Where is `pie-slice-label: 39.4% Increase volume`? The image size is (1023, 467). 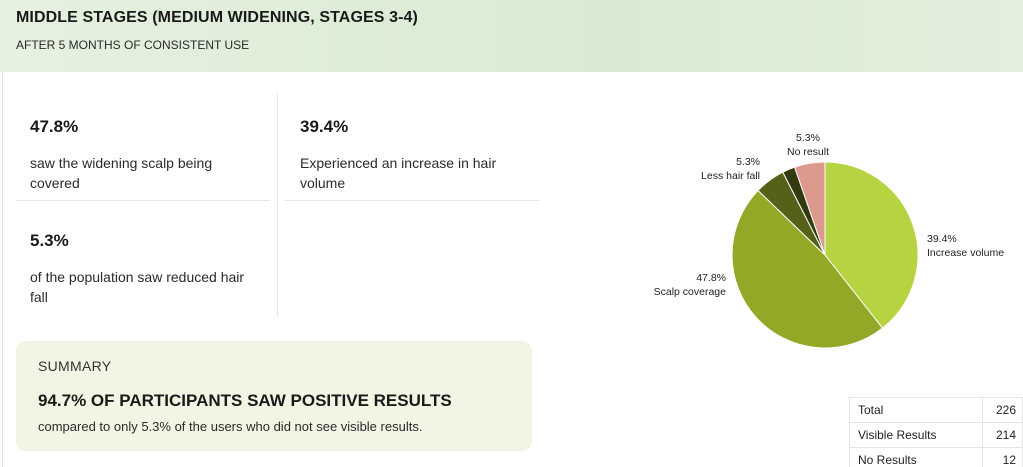 pie-slice-label: 39.4% Increase volume is located at coordinates (965, 246).